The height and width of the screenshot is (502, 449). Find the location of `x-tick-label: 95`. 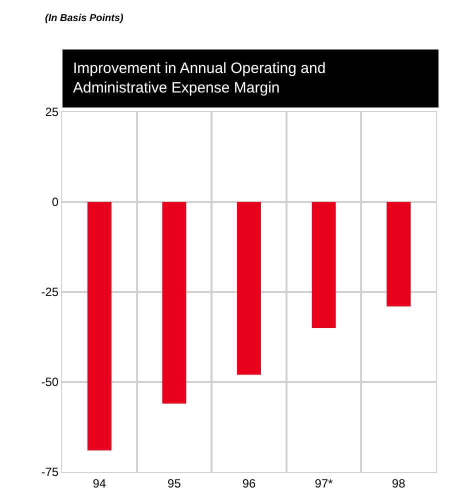

x-tick-label: 95 is located at coordinates (175, 483).